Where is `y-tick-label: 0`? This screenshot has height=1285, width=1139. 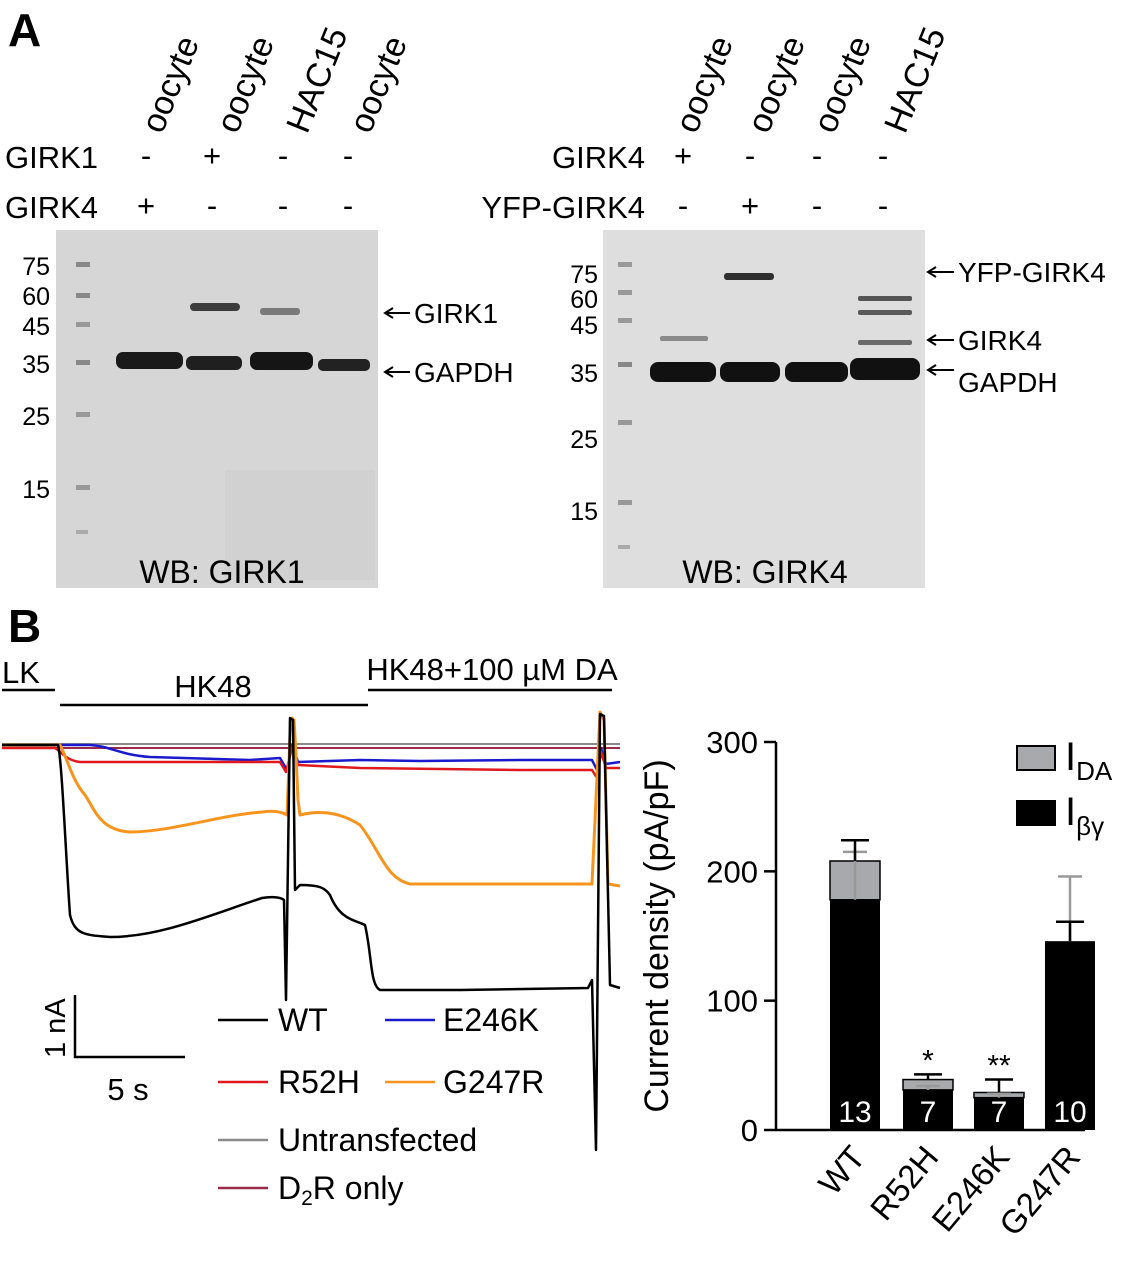 y-tick-label: 0 is located at coordinates (749, 1130).